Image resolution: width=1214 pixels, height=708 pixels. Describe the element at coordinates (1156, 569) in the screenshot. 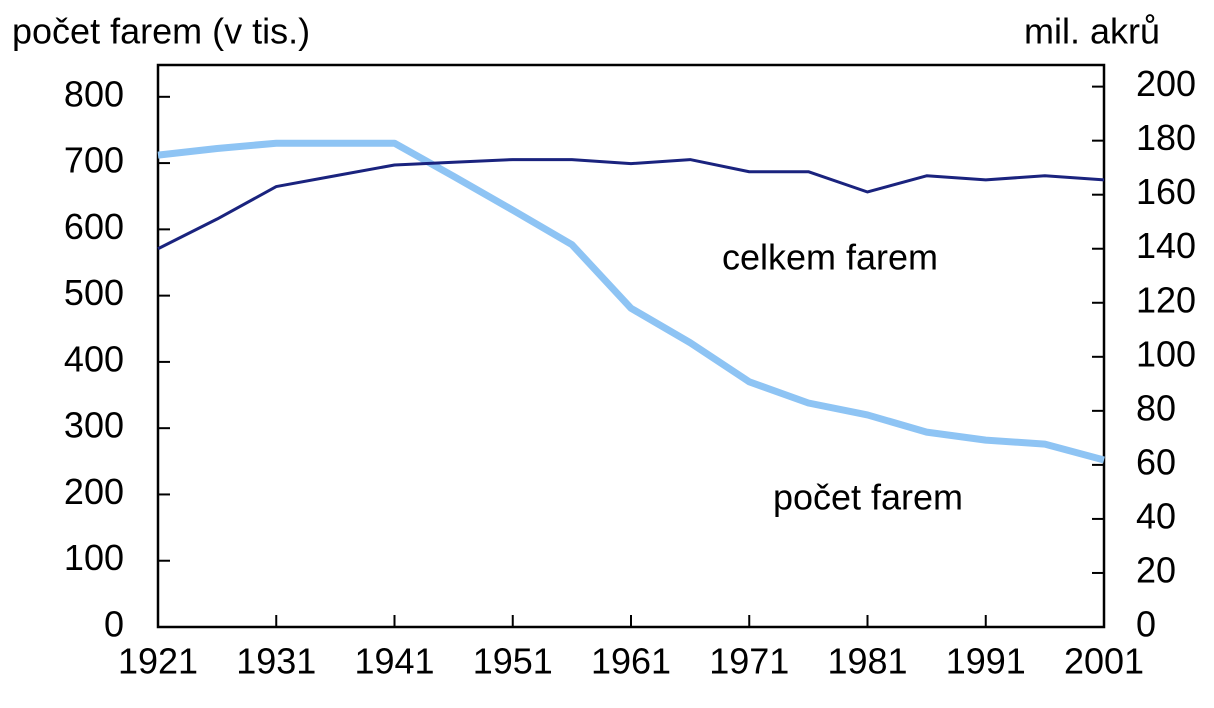

I see `y2-tick-label: 20` at that location.